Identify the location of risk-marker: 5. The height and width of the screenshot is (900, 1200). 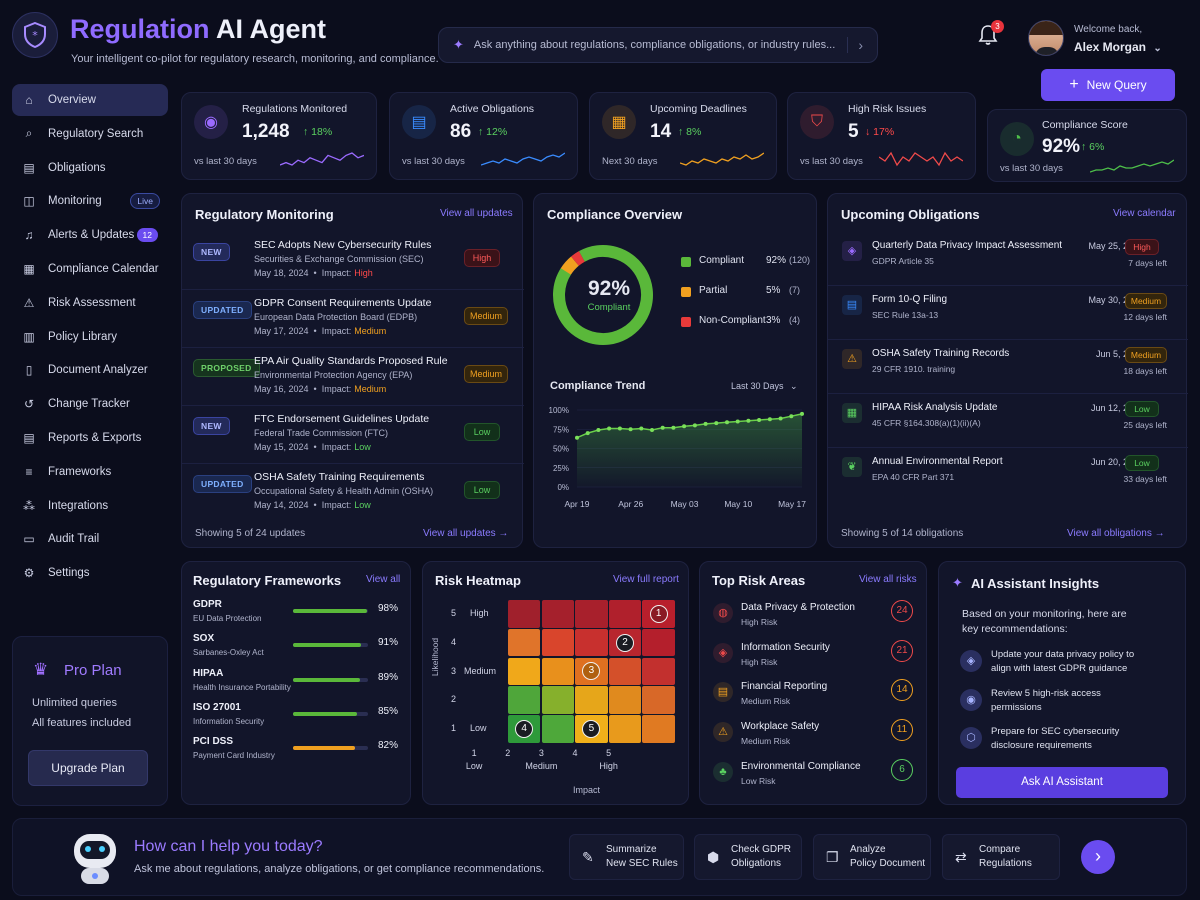
(591, 729).